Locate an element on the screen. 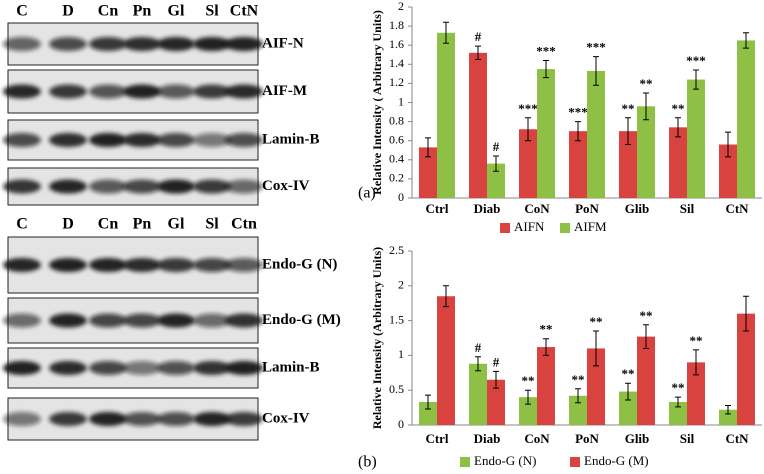  lane-label: Sl is located at coordinates (212, 11).